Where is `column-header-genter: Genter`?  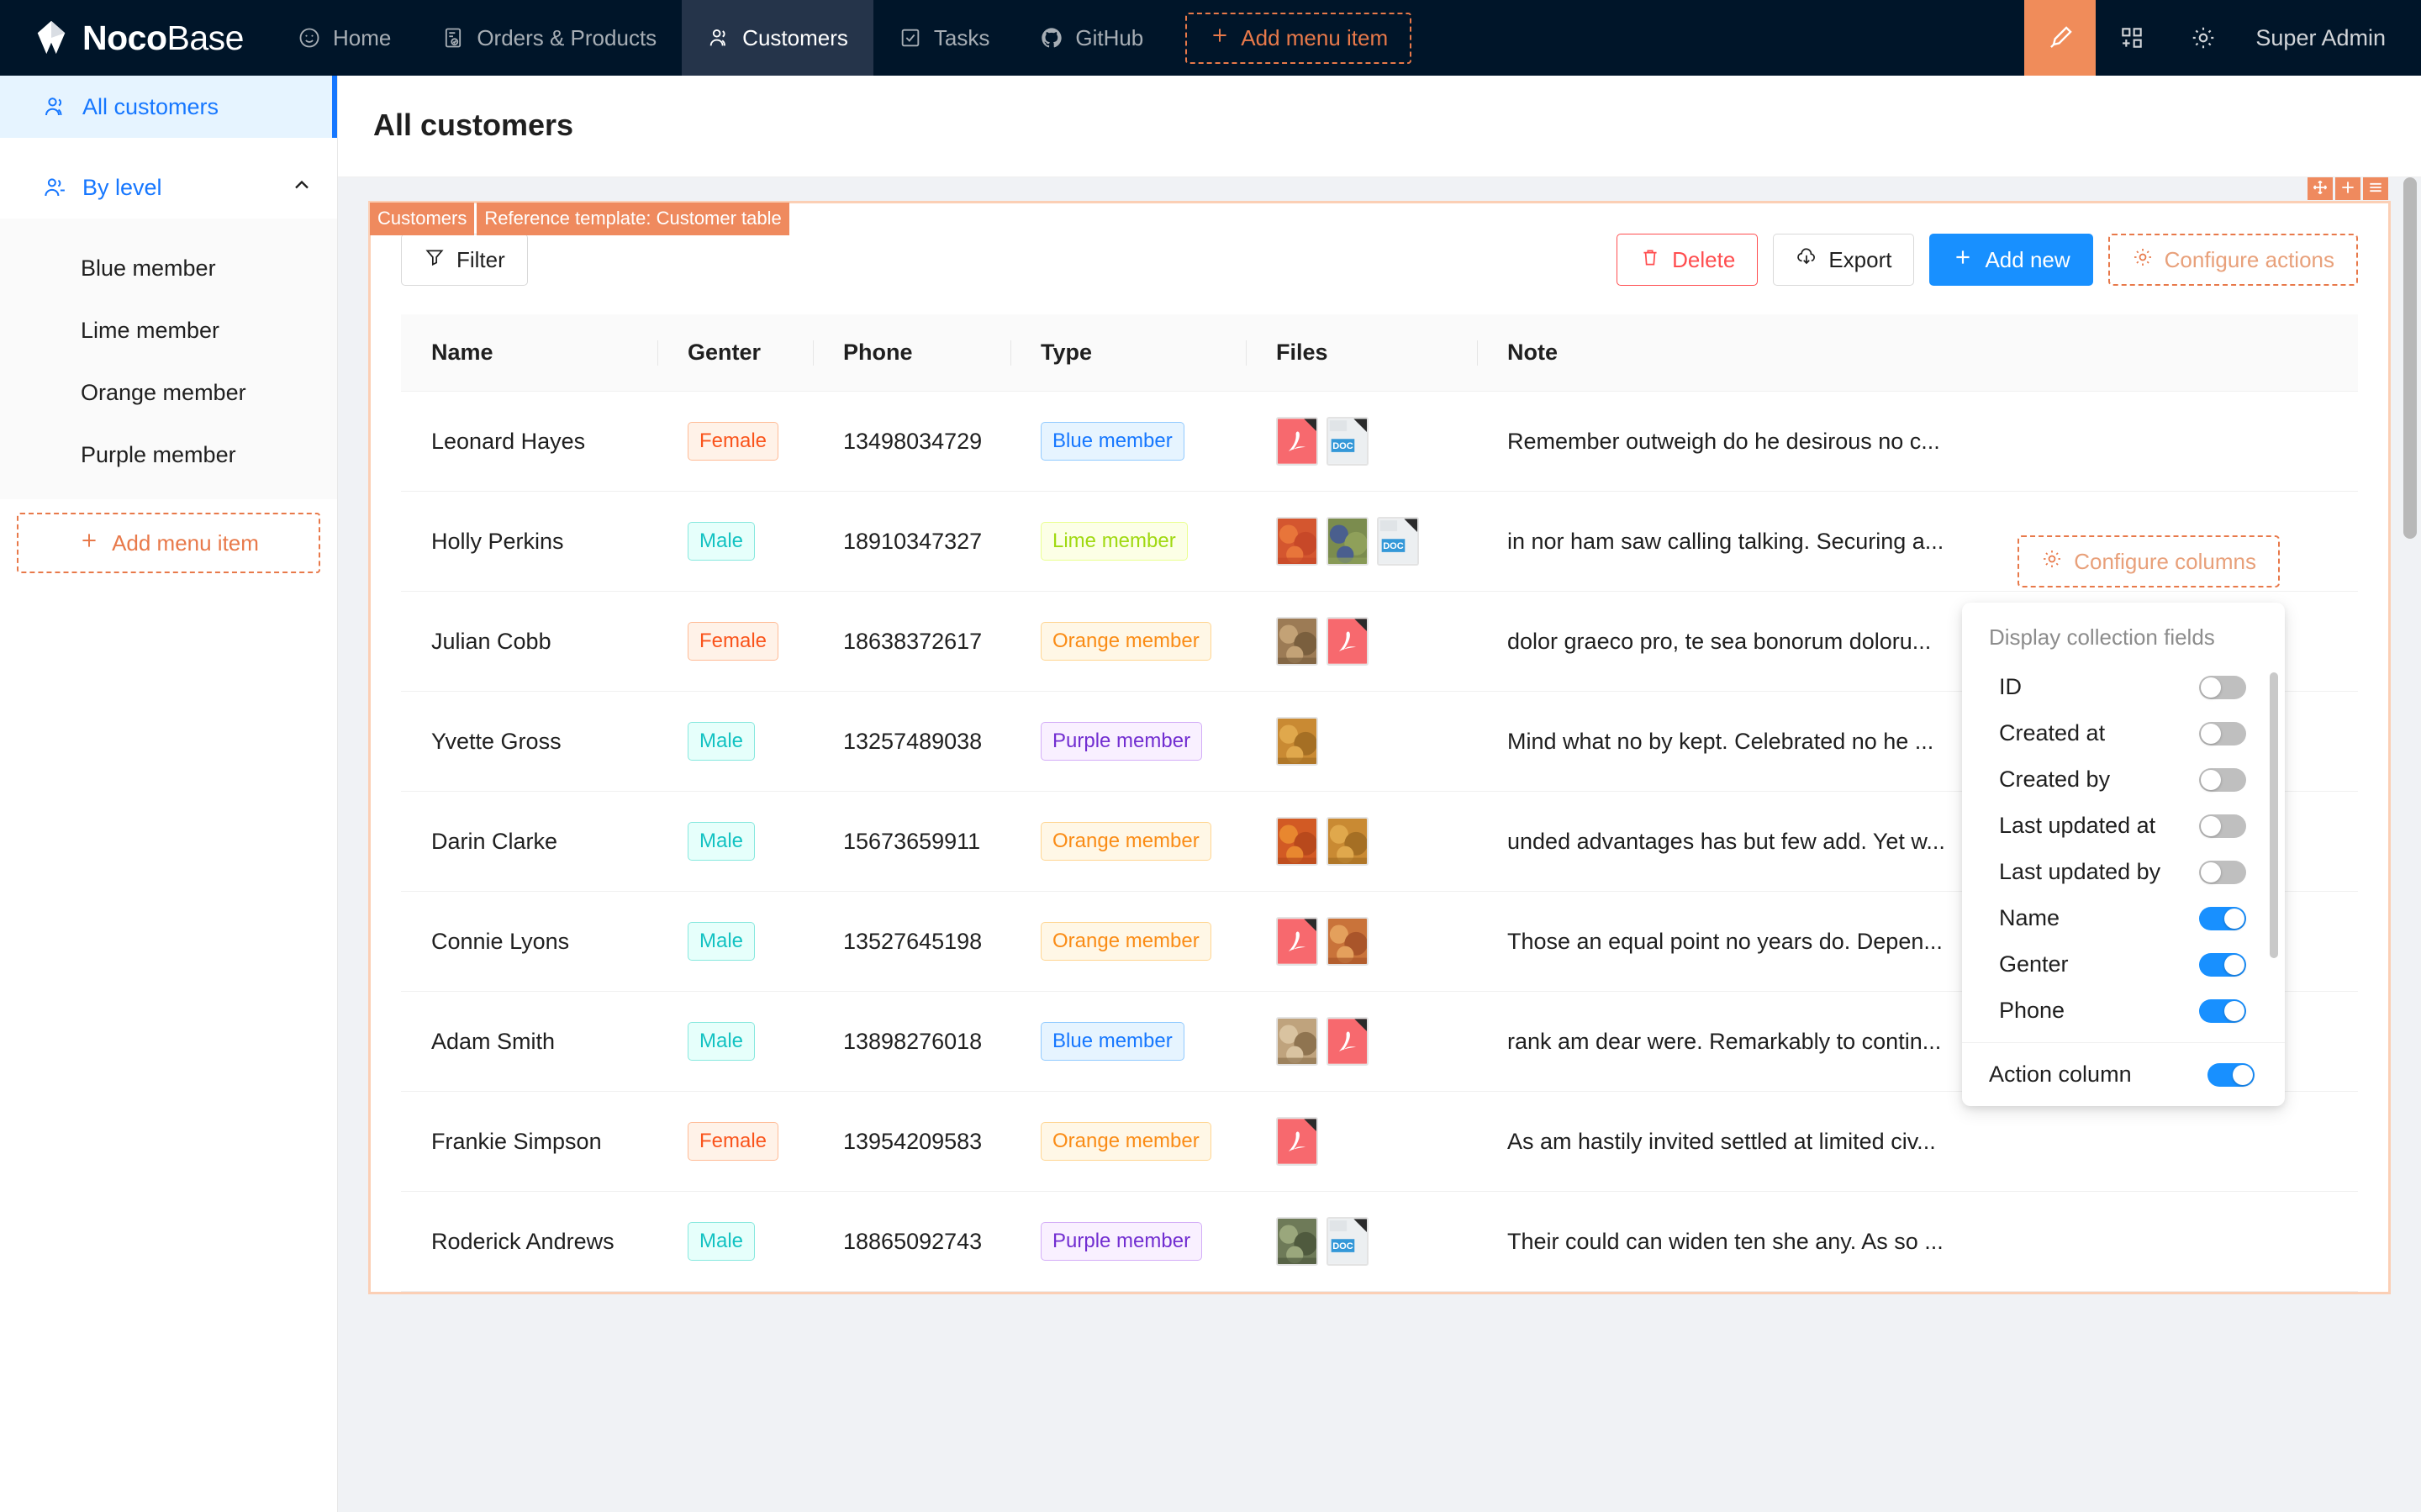
column-header-genter: Genter is located at coordinates (735, 353).